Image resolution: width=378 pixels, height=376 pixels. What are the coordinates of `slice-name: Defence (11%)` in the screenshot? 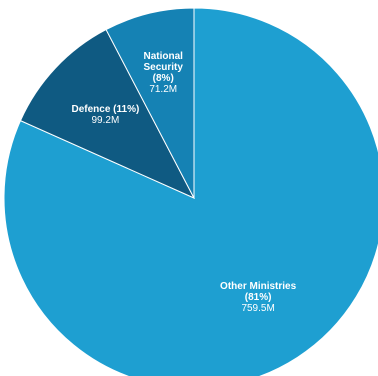 It's located at (106, 109).